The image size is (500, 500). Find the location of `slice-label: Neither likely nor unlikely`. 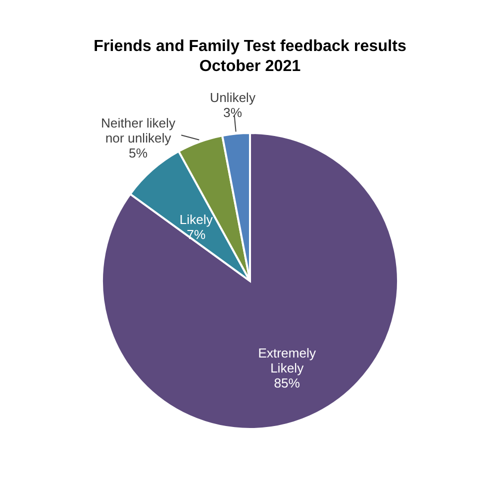

slice-label: Neither likely nor unlikely is located at coordinates (138, 131).